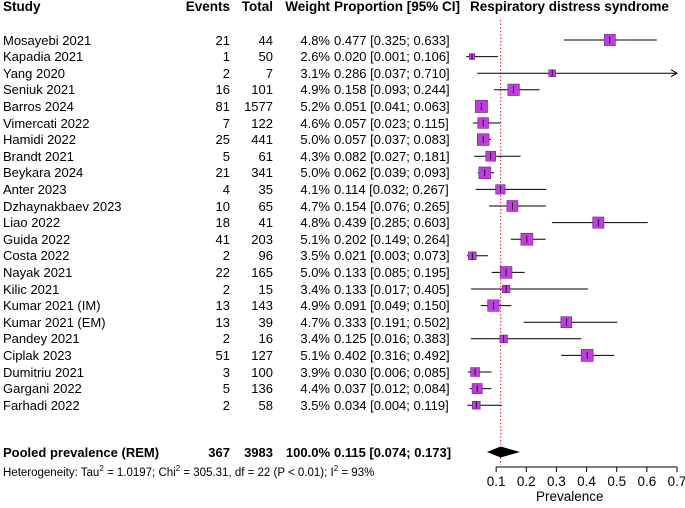 The width and height of the screenshot is (685, 508). Describe the element at coordinates (392, 57) in the screenshot. I see `study-ci: 0.020 [0.001; 0.106]` at that location.